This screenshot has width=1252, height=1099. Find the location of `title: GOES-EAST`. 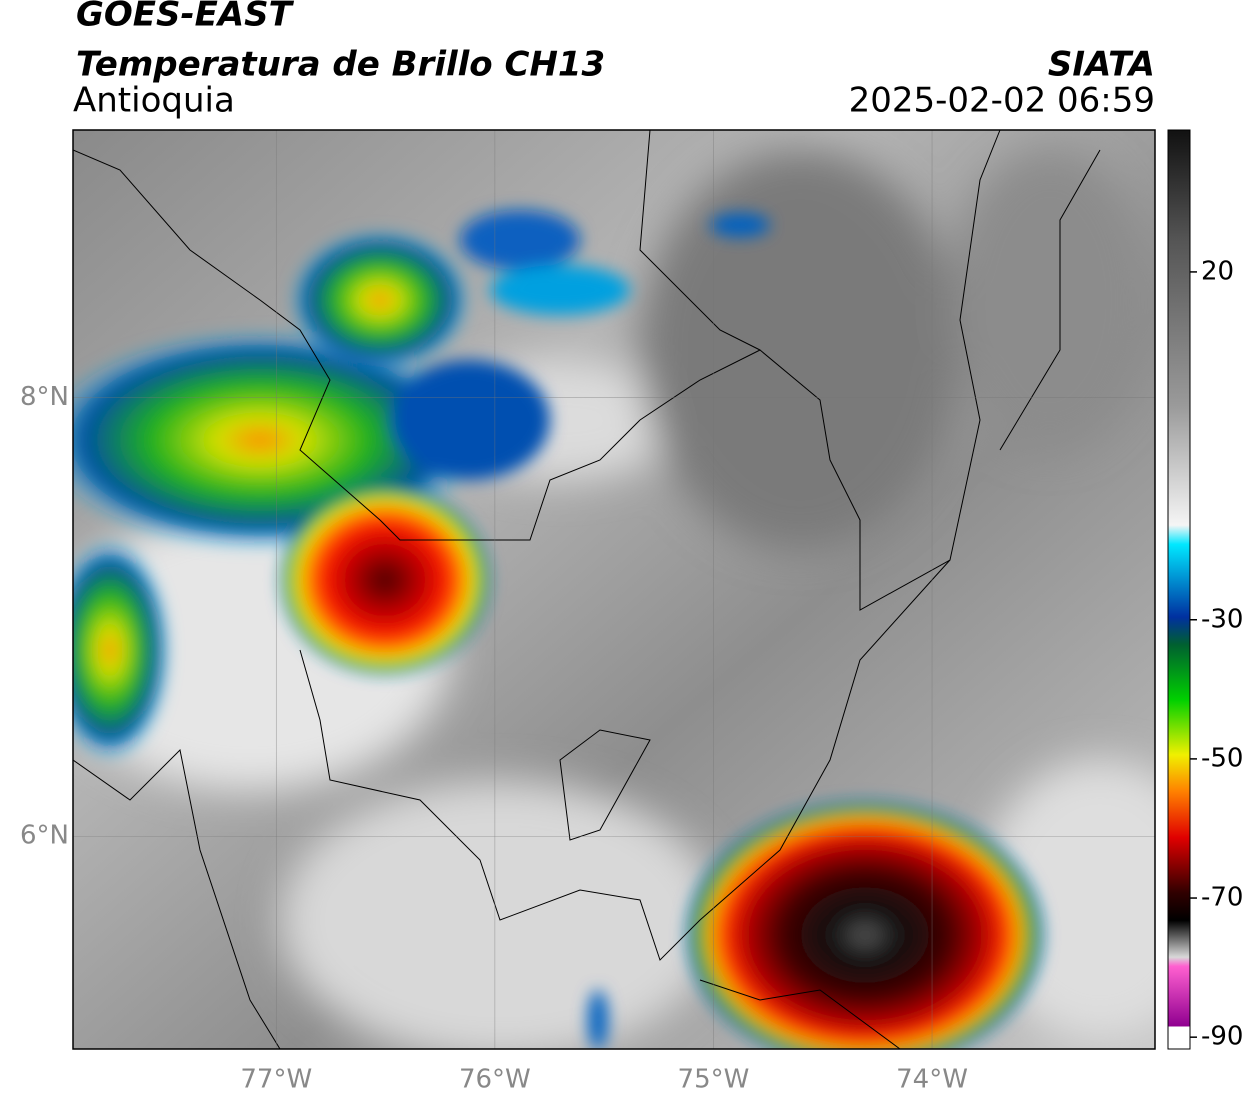

title: GOES-EAST is located at coordinates (185, 17).